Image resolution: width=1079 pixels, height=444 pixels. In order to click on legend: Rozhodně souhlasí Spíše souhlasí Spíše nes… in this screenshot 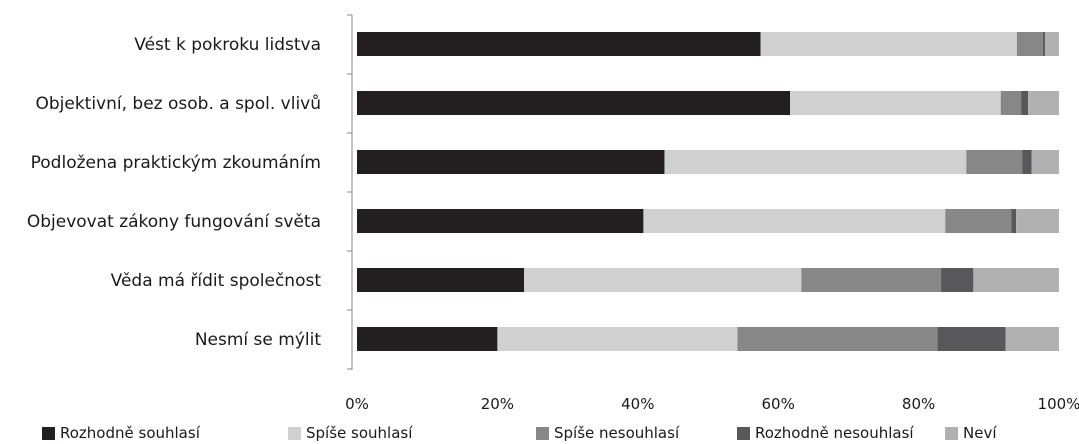, I will do `click(539, 434)`.